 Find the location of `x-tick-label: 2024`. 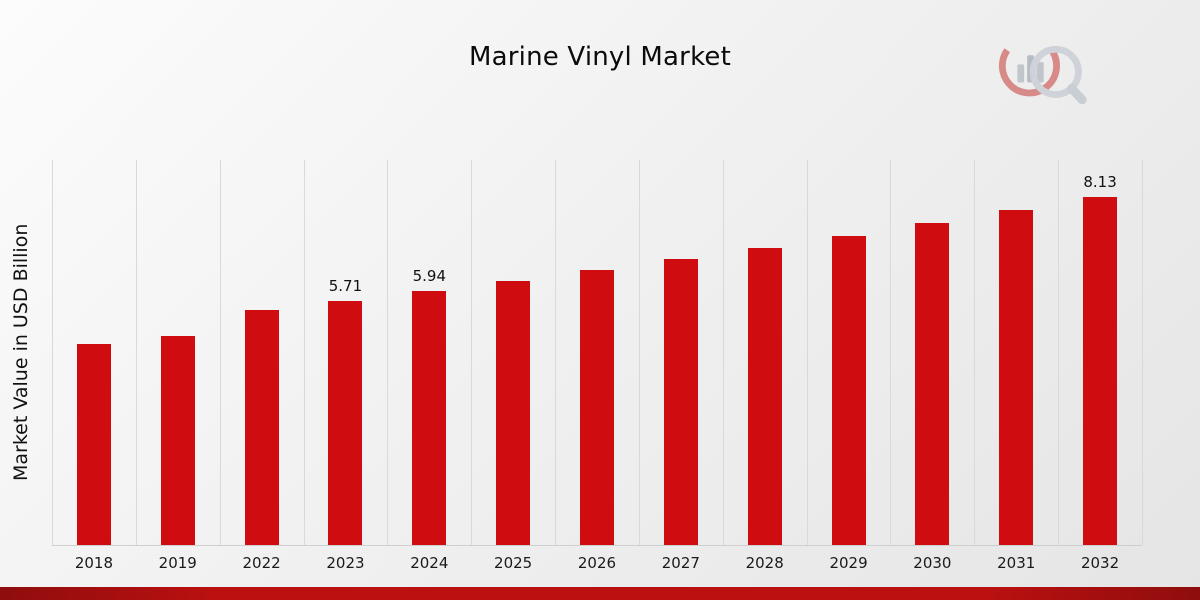

x-tick-label: 2024 is located at coordinates (429, 563).